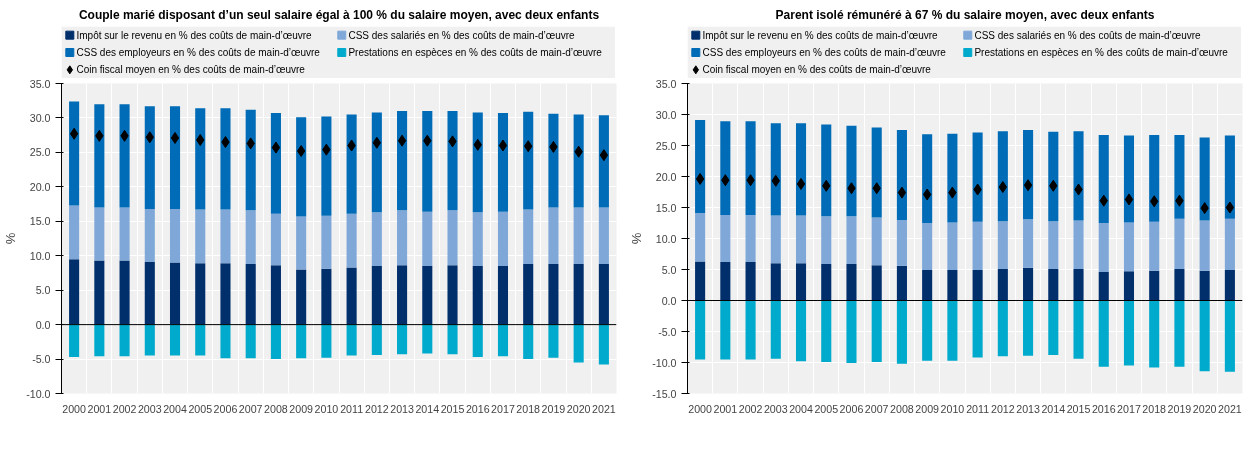 The image size is (1252, 461). Describe the element at coordinates (1103, 408) in the screenshot. I see `x-tick-label: 2016` at that location.